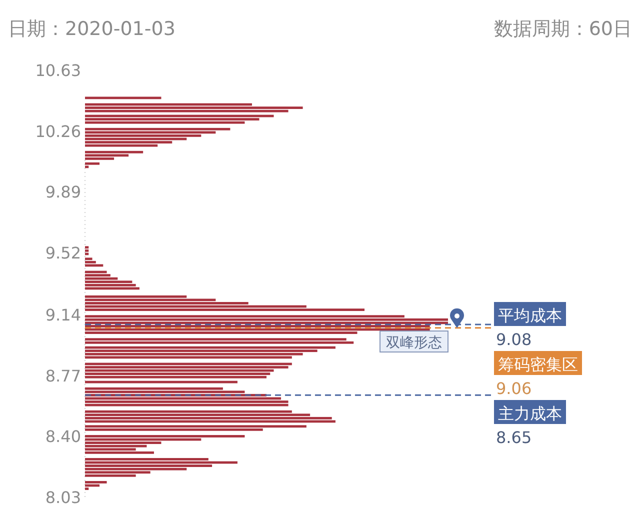 This screenshot has height=520, width=640. Describe the element at coordinates (563, 29) in the screenshot. I see `text: 数据周期：60日` at that location.